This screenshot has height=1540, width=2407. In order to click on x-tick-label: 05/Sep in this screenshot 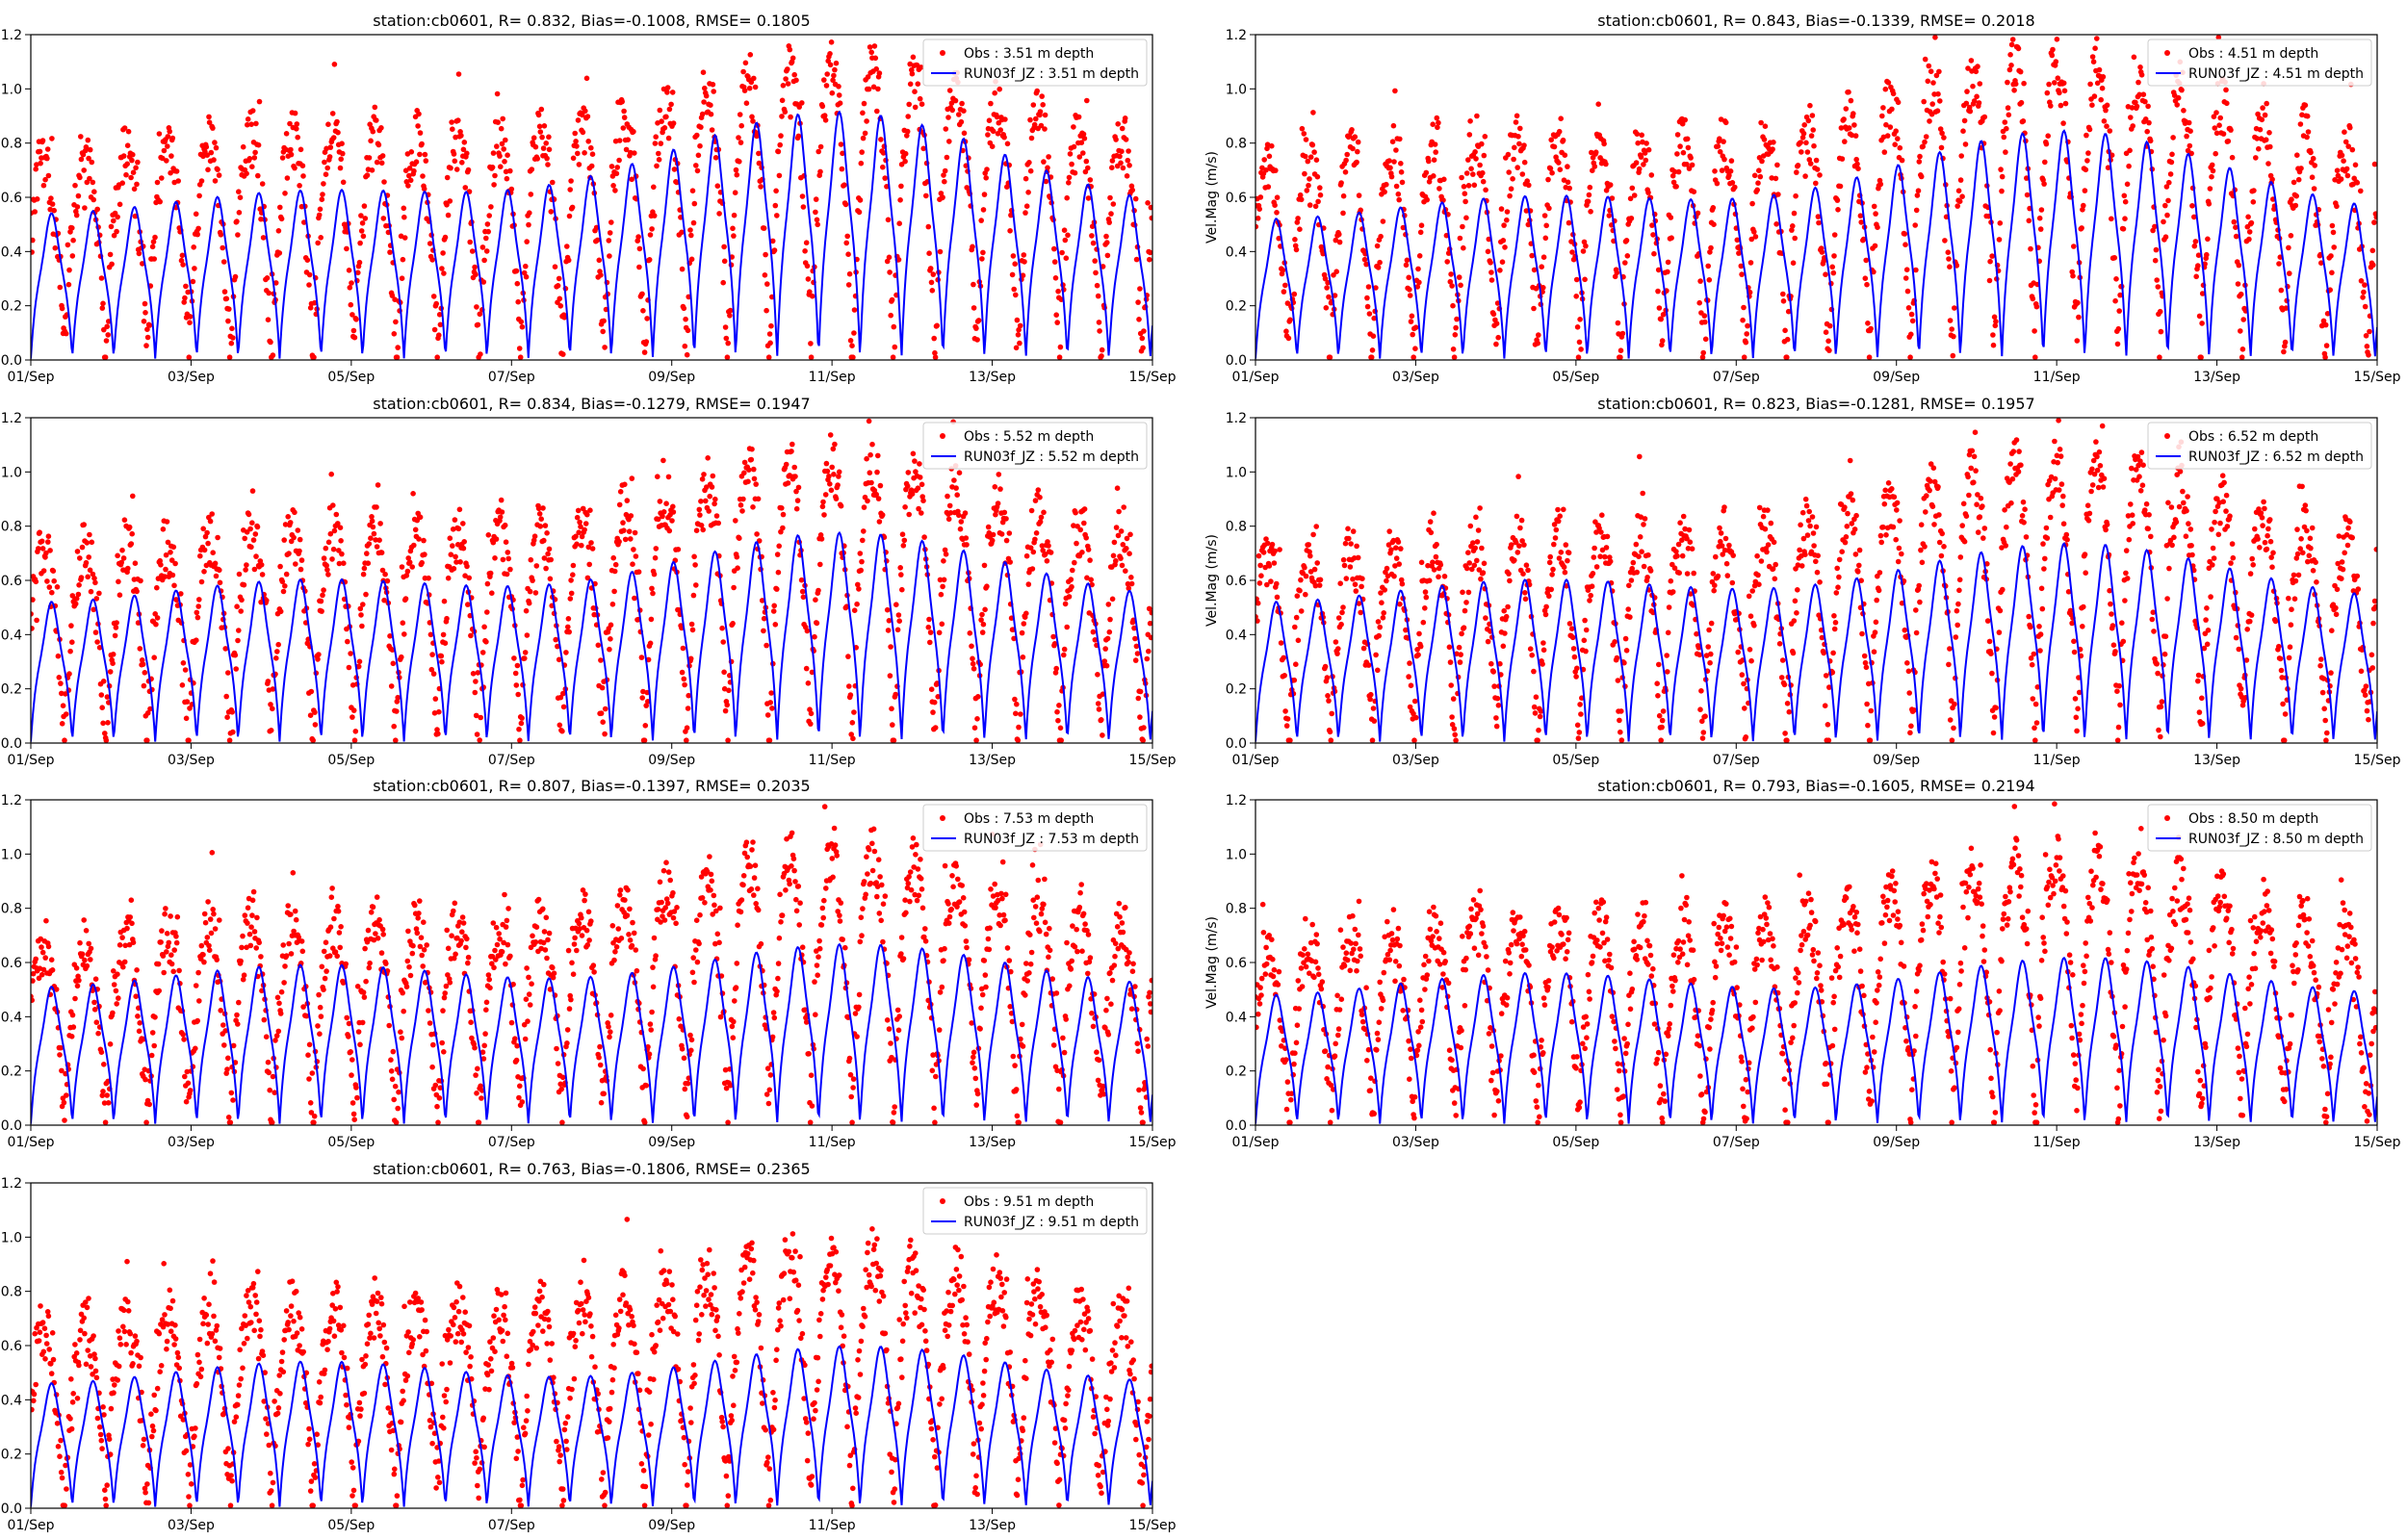, I will do `click(351, 760)`.